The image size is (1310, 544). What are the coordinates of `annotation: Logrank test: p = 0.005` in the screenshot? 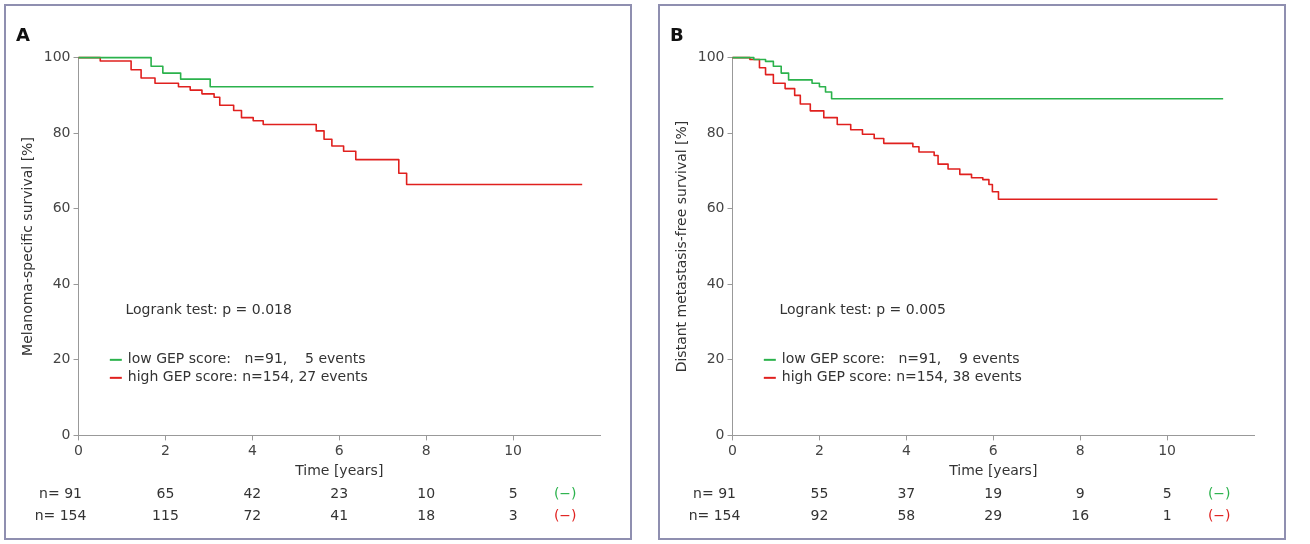 It's located at (862, 309).